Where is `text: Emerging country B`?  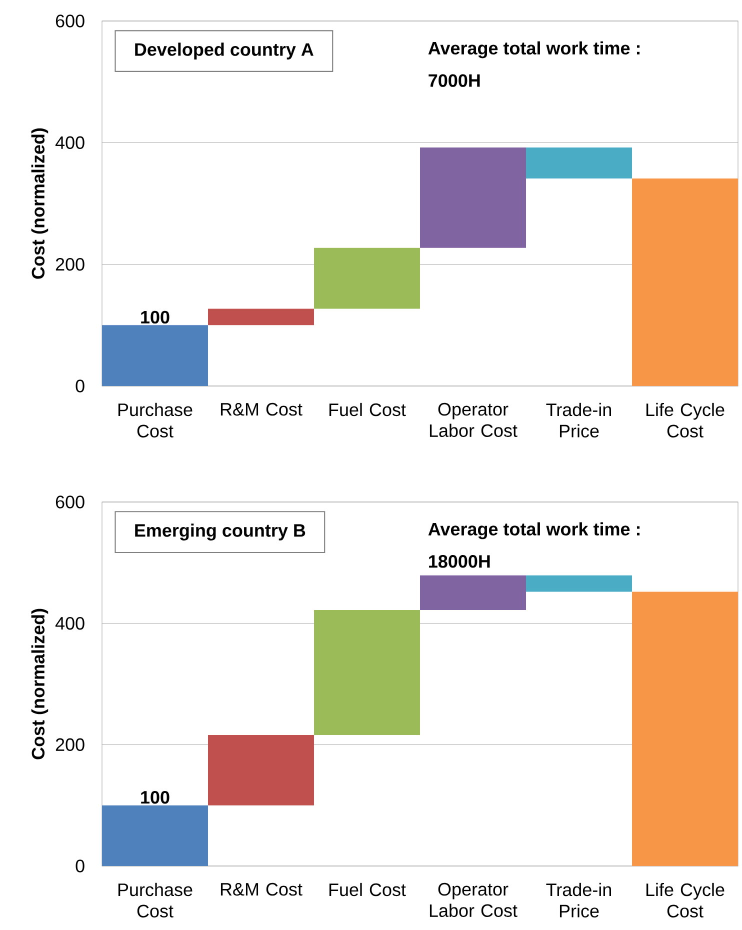 text: Emerging country B is located at coordinates (220, 532).